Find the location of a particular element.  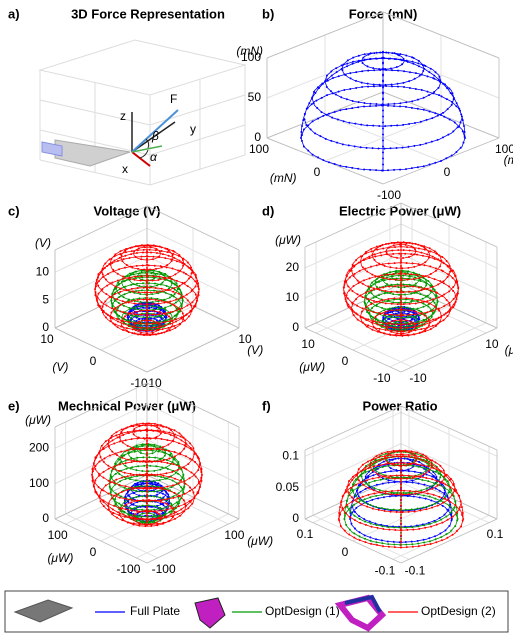

z-tick-label: 0.05 is located at coordinates (288, 487).